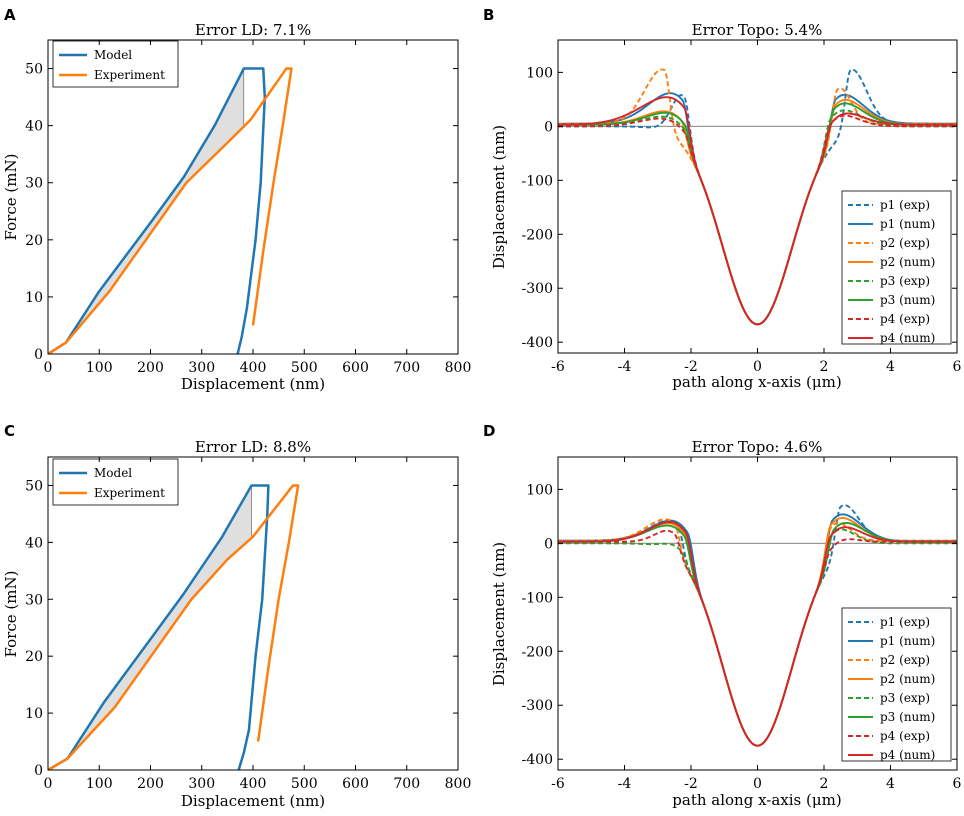 The image size is (964, 816). I want to click on x-axis-label: Displacement (nm), so click(253, 384).